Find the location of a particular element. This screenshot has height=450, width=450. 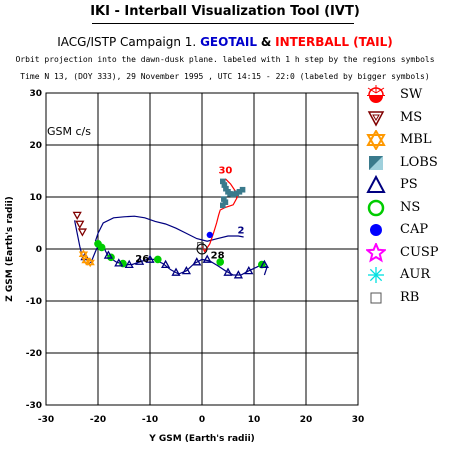

cusp-icon is located at coordinates (376, 252).